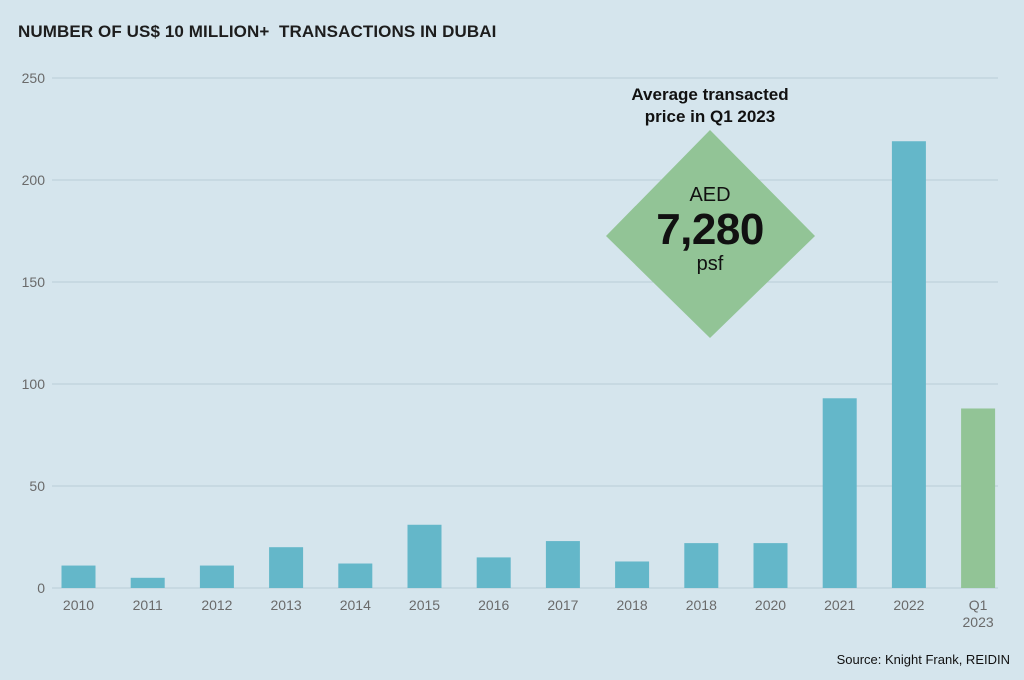 Image resolution: width=1024 pixels, height=680 pixels. What do you see at coordinates (34, 78) in the screenshot?
I see `y-tick-label: 250` at bounding box center [34, 78].